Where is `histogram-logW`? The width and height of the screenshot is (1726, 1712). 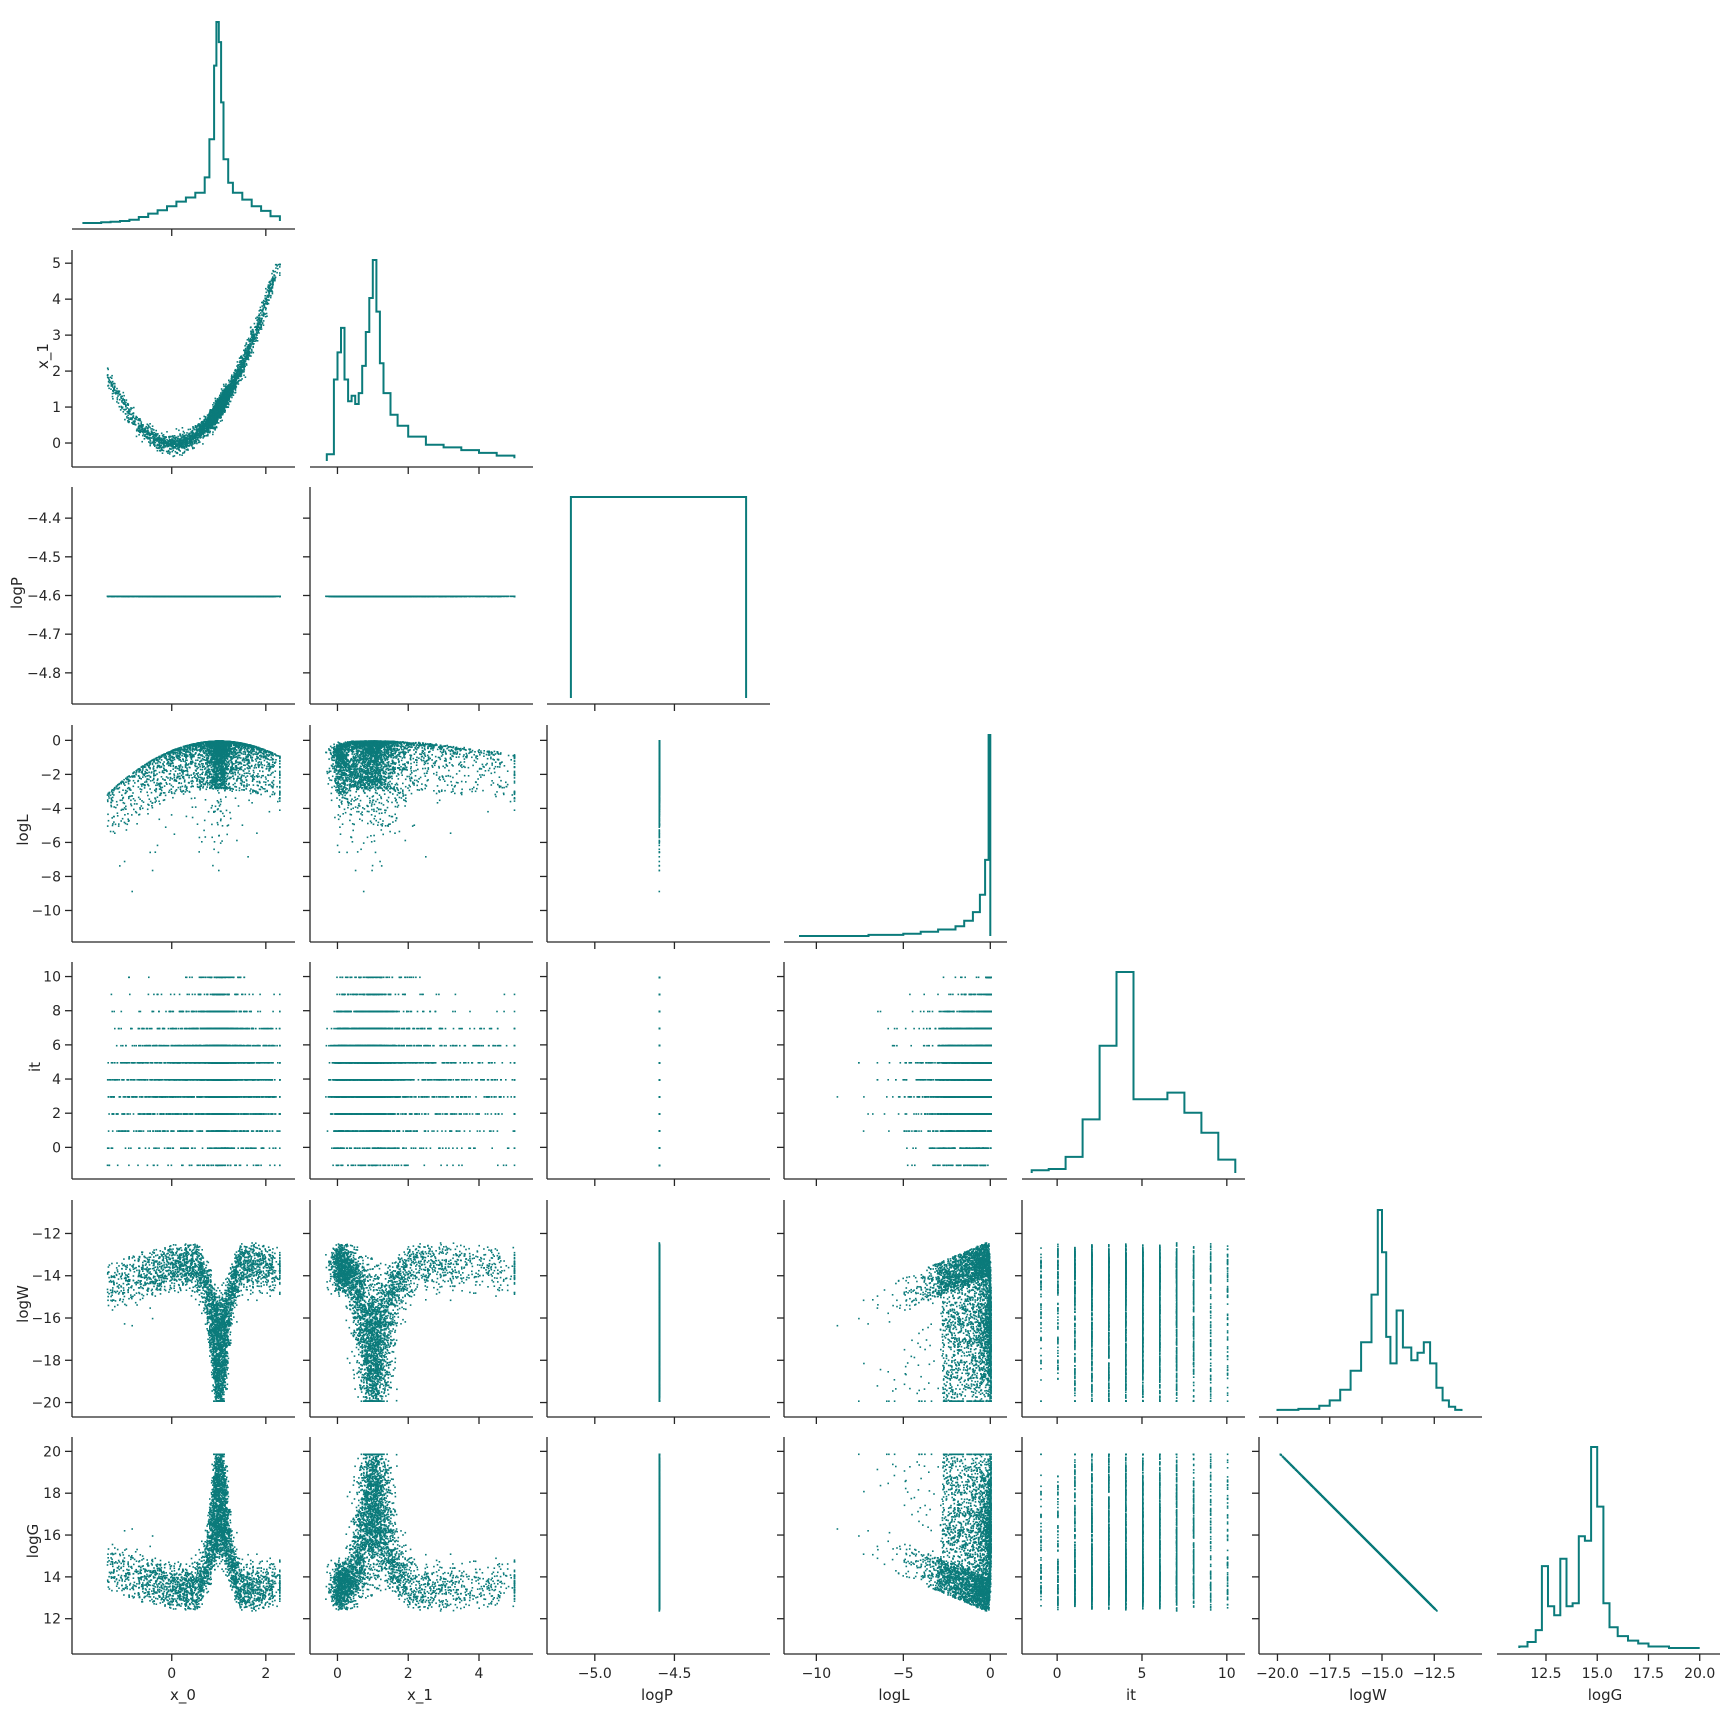 histogram-logW is located at coordinates (1370, 1310).